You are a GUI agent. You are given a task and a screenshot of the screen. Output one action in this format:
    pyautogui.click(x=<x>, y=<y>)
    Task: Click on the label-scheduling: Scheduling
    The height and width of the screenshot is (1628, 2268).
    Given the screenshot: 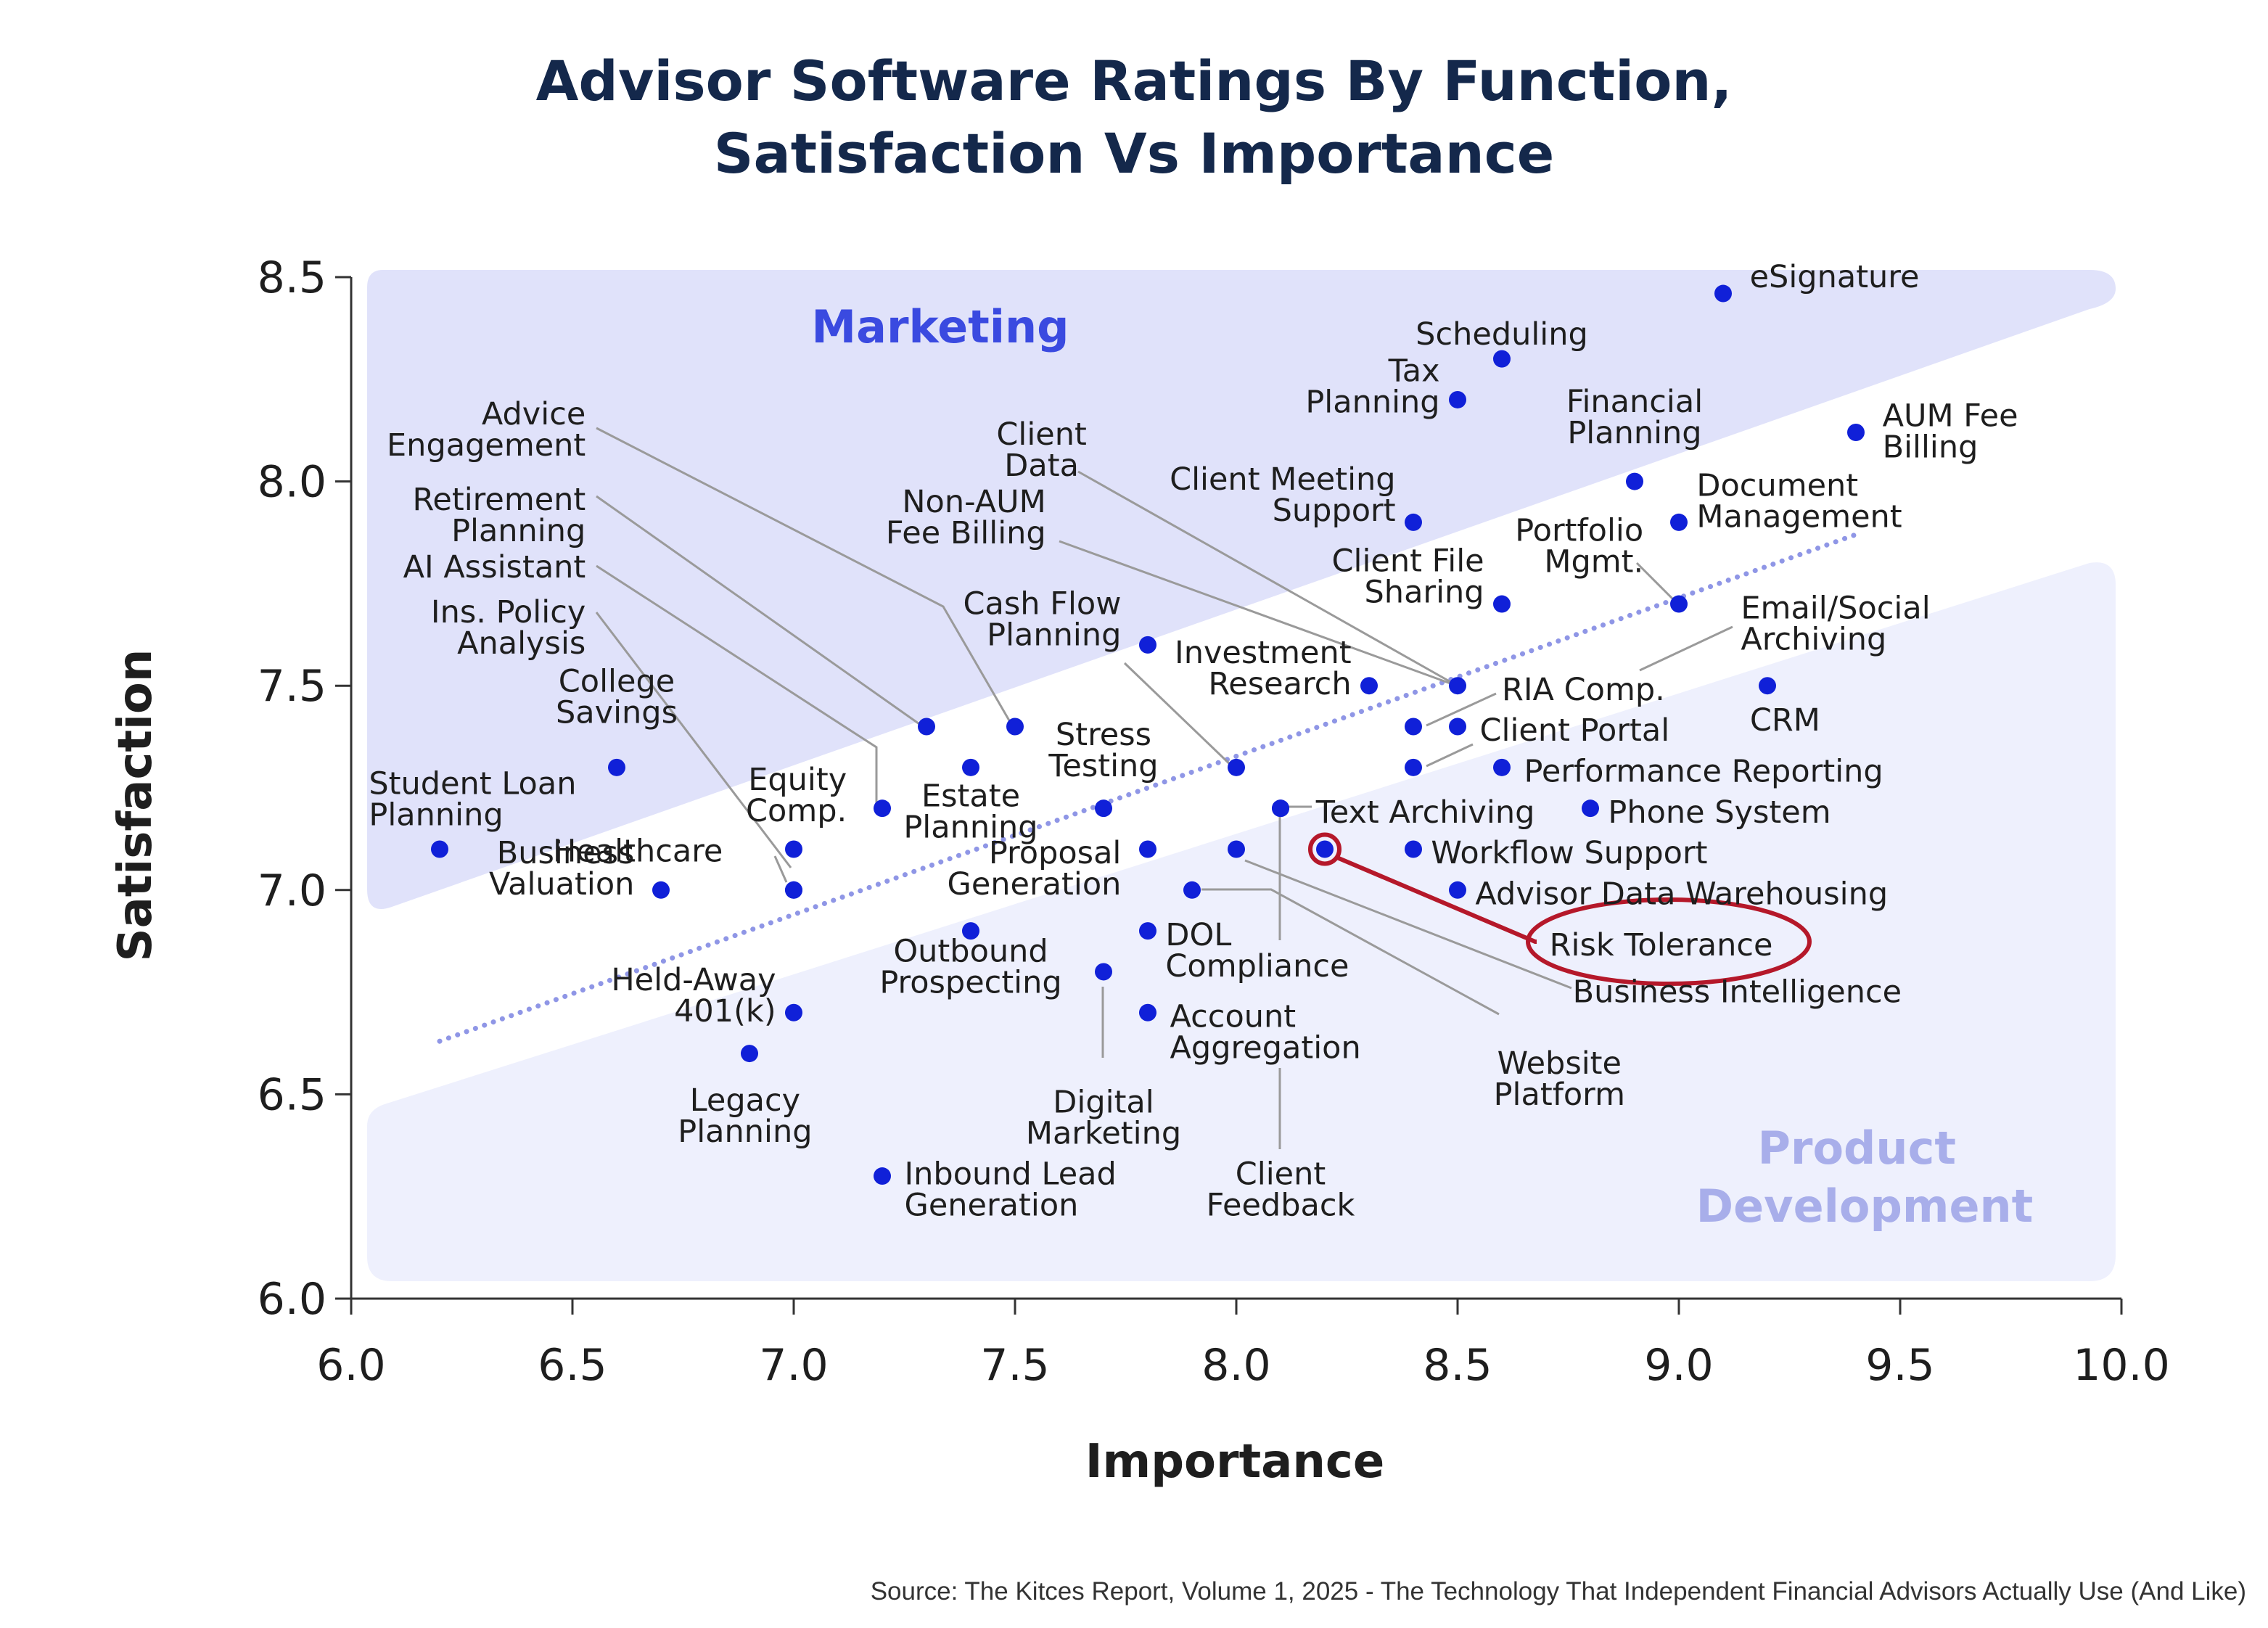 What is the action you would take?
    pyautogui.click(x=1502, y=334)
    